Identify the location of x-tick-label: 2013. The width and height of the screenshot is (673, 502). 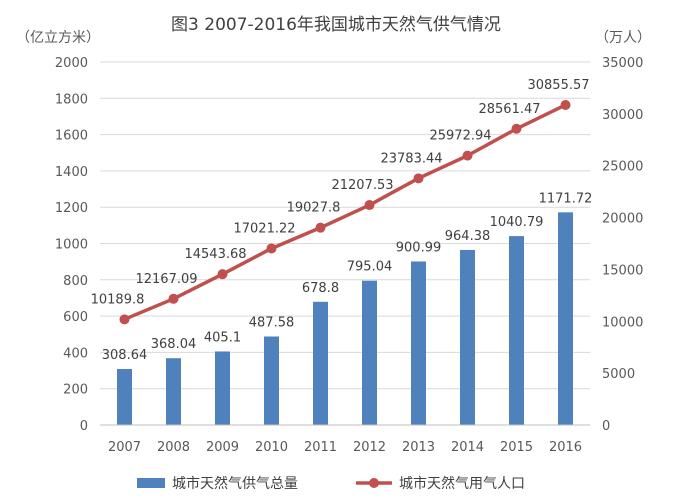
(418, 447).